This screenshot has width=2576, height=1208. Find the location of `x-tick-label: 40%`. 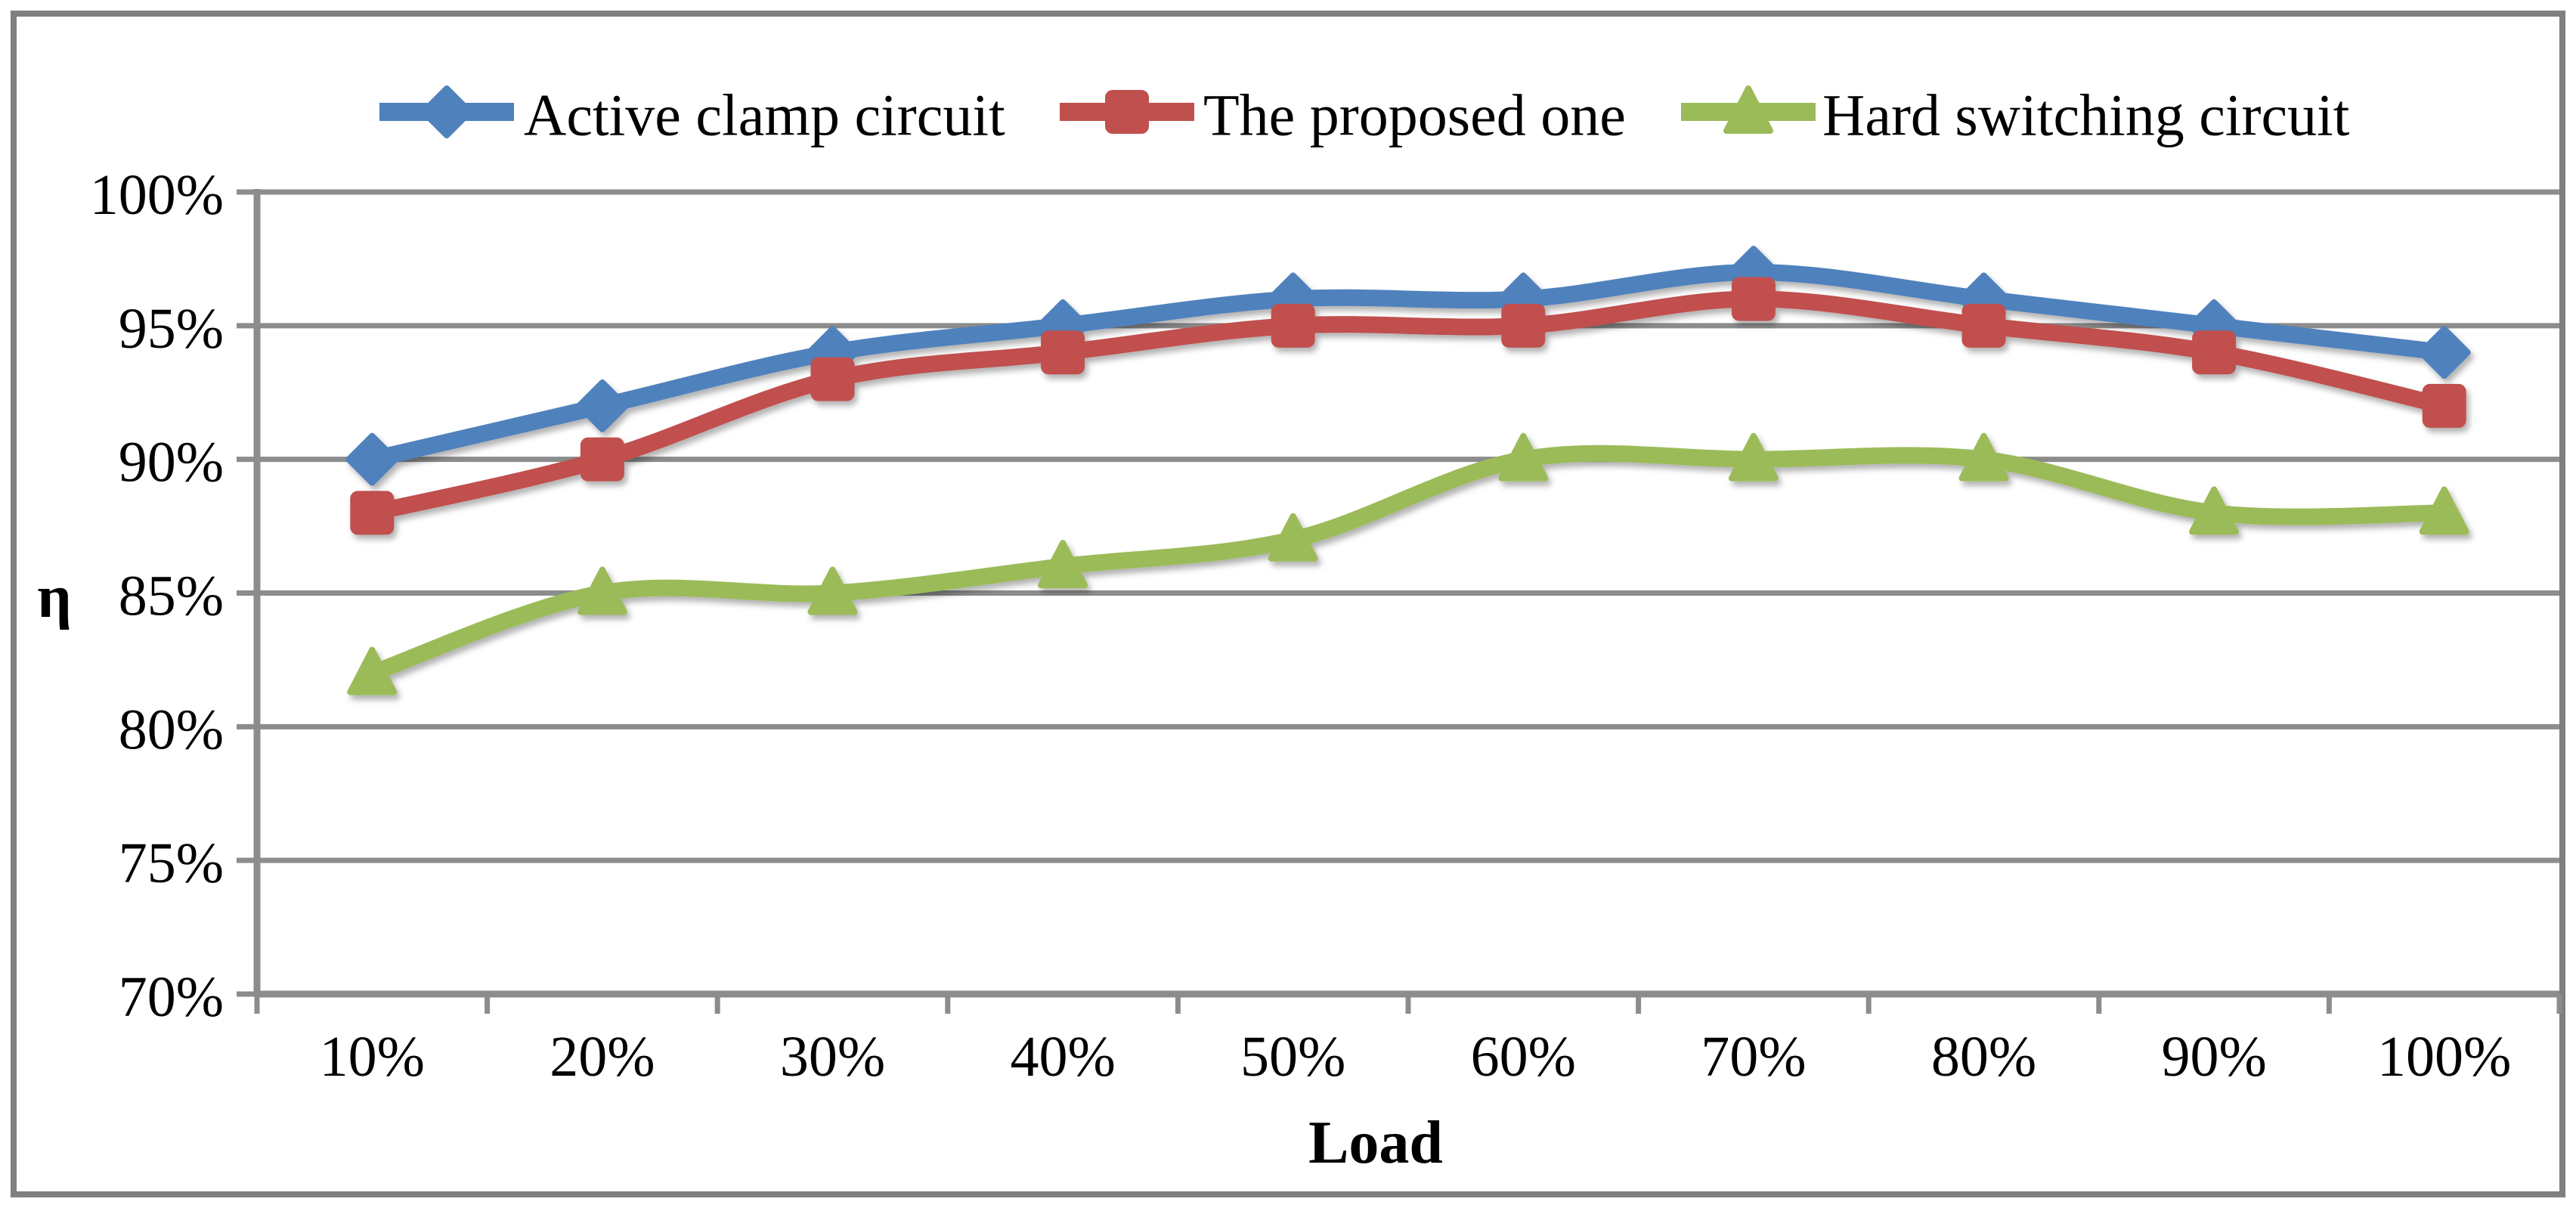

x-tick-label: 40% is located at coordinates (1062, 1057).